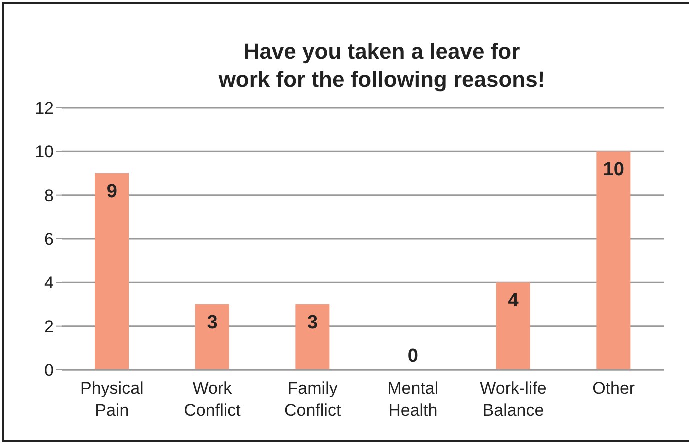 The width and height of the screenshot is (689, 444). What do you see at coordinates (613, 170) in the screenshot?
I see `data-label: 10` at bounding box center [613, 170].